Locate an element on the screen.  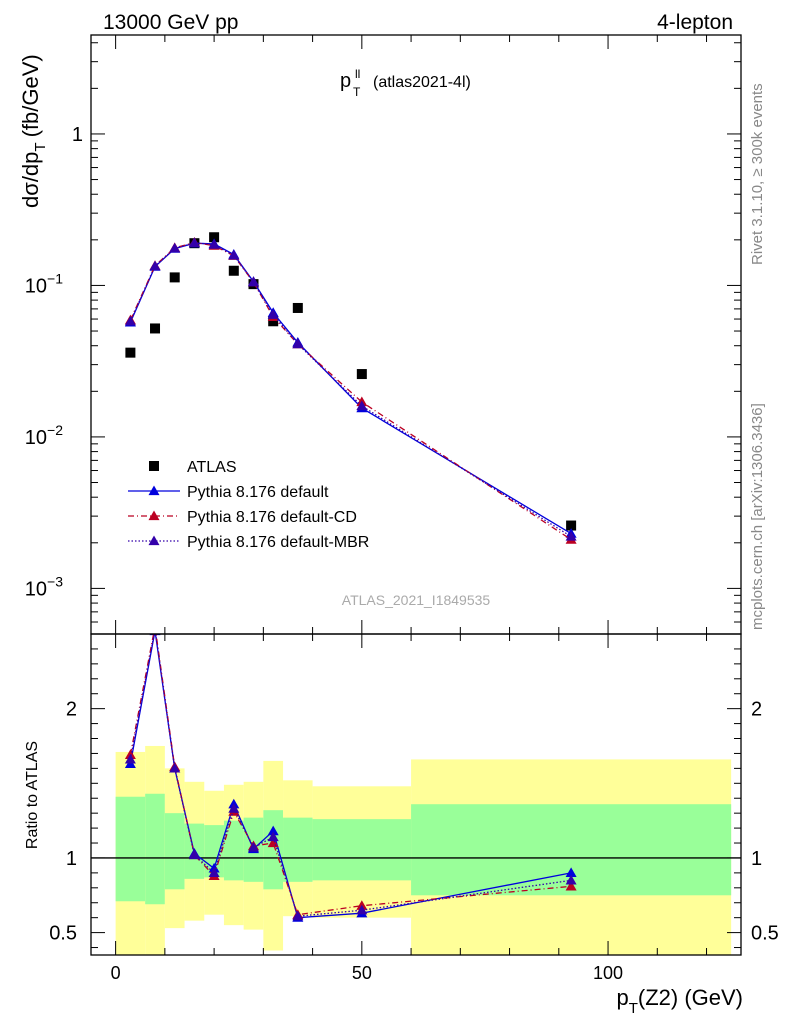
plot-title-rest: (atlas2021-4l) is located at coordinates (422, 82).